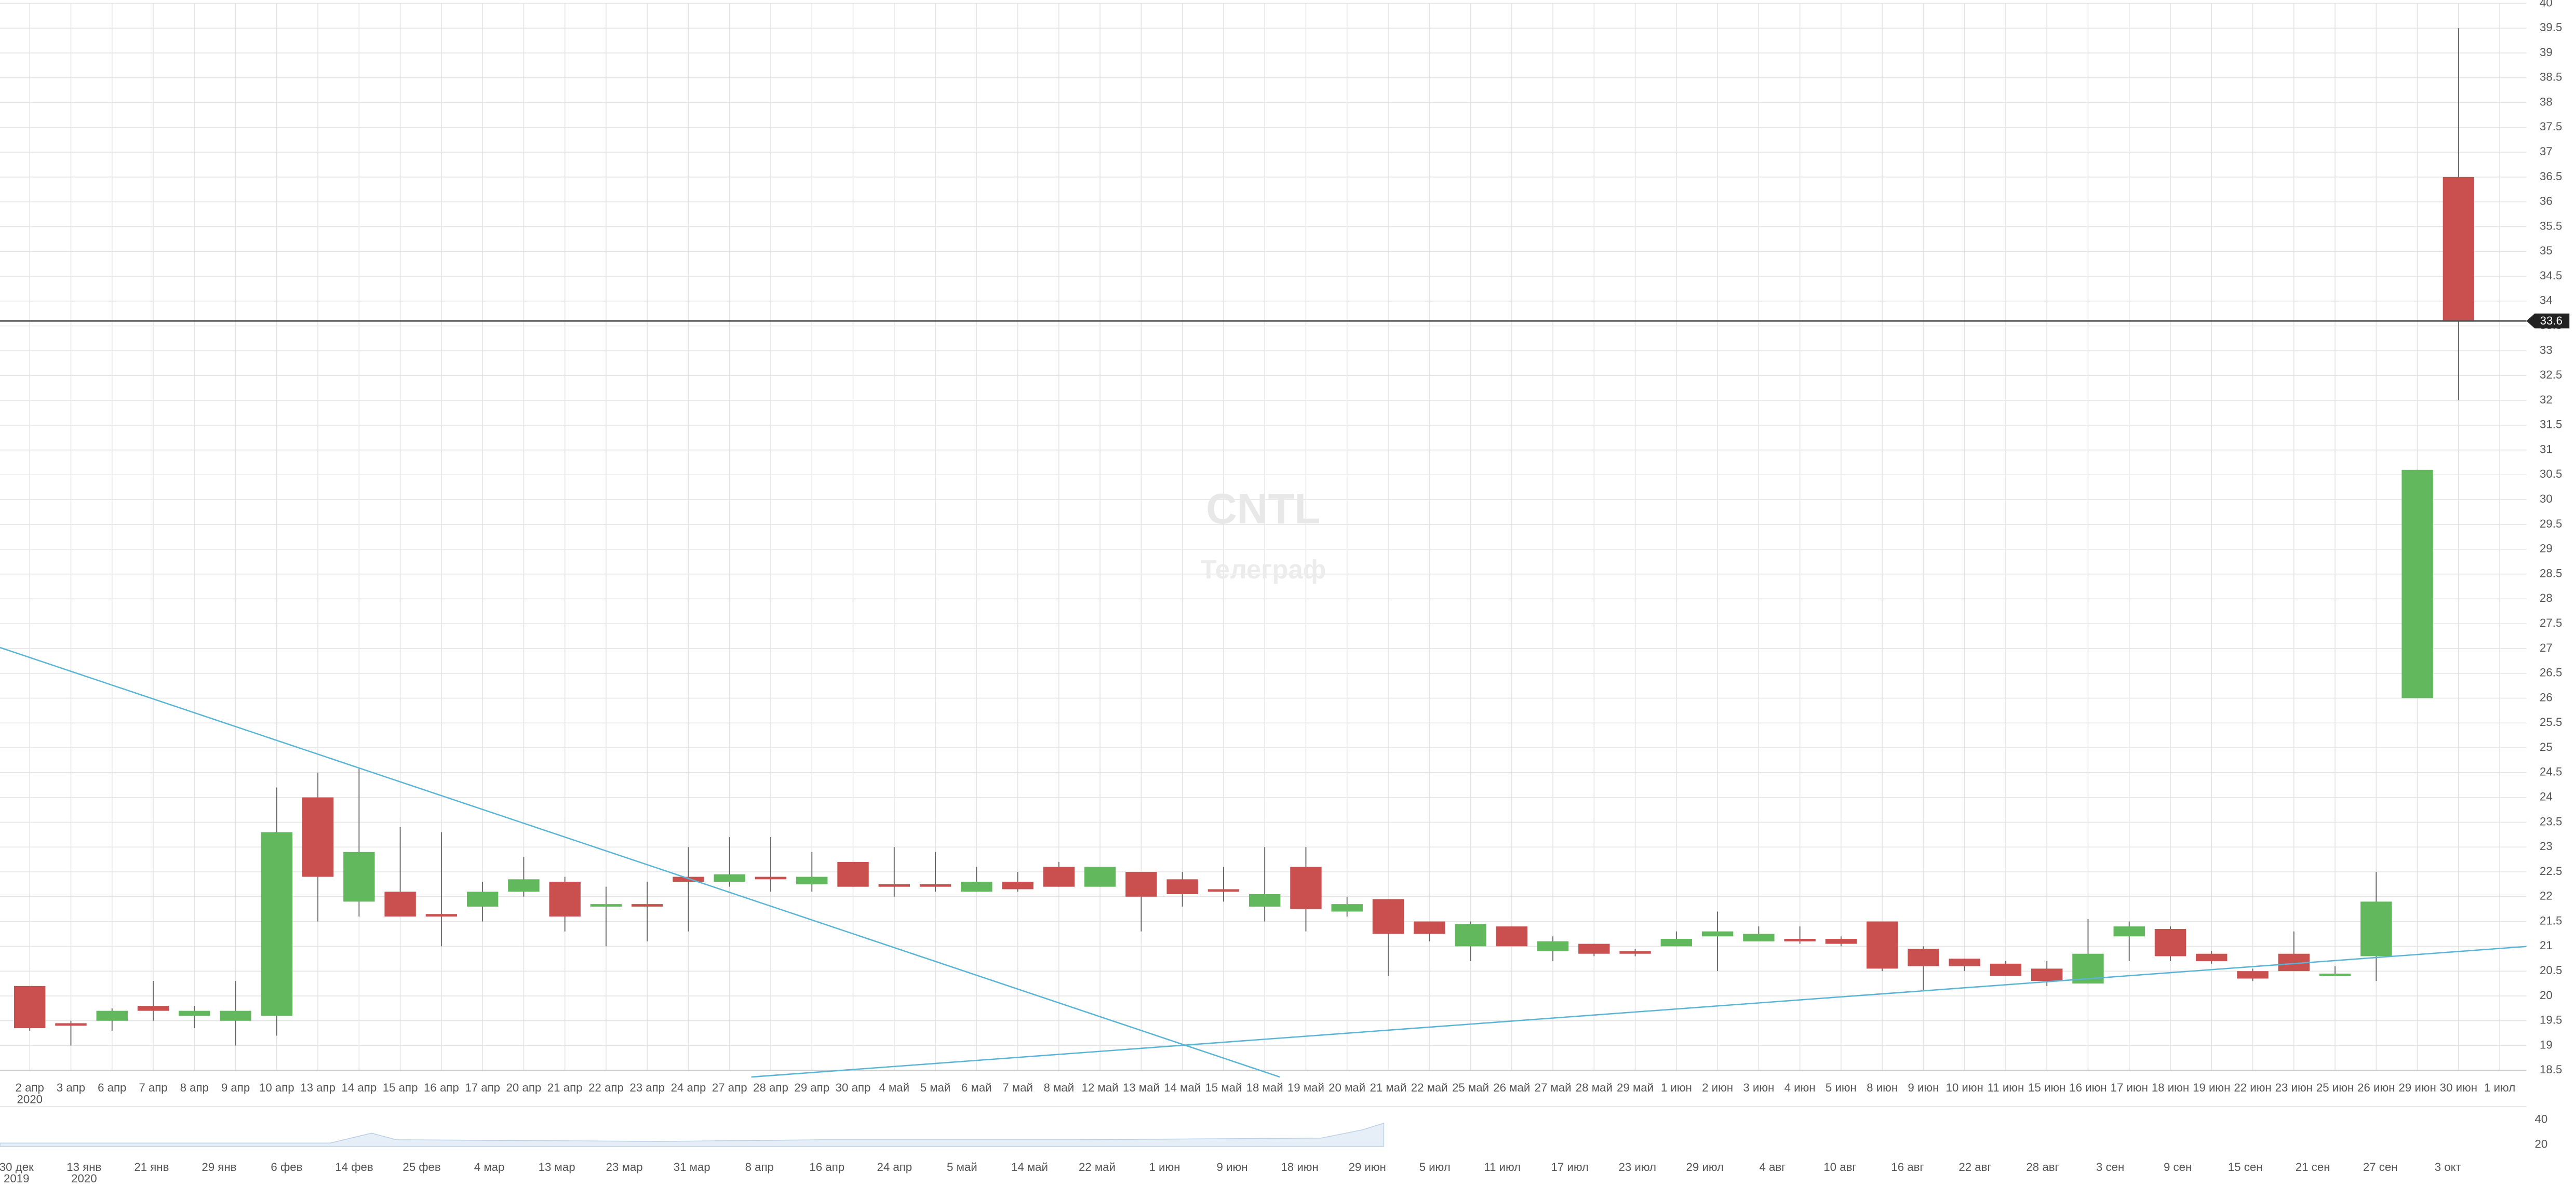 The image size is (2576, 1186). I want to click on x-tick-label: 1 июл, so click(2500, 1087).